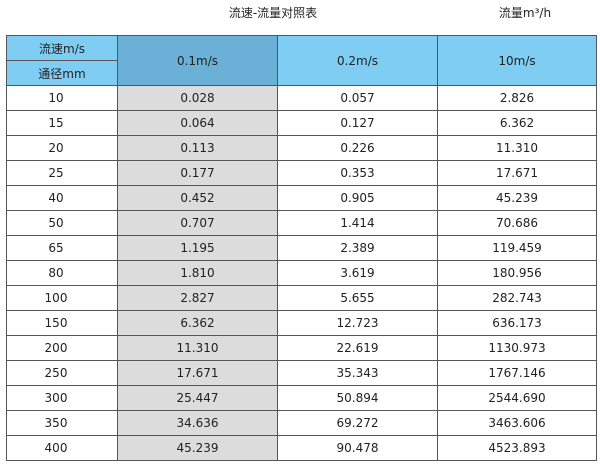  I want to click on flow-cell: 2.826, so click(517, 98).